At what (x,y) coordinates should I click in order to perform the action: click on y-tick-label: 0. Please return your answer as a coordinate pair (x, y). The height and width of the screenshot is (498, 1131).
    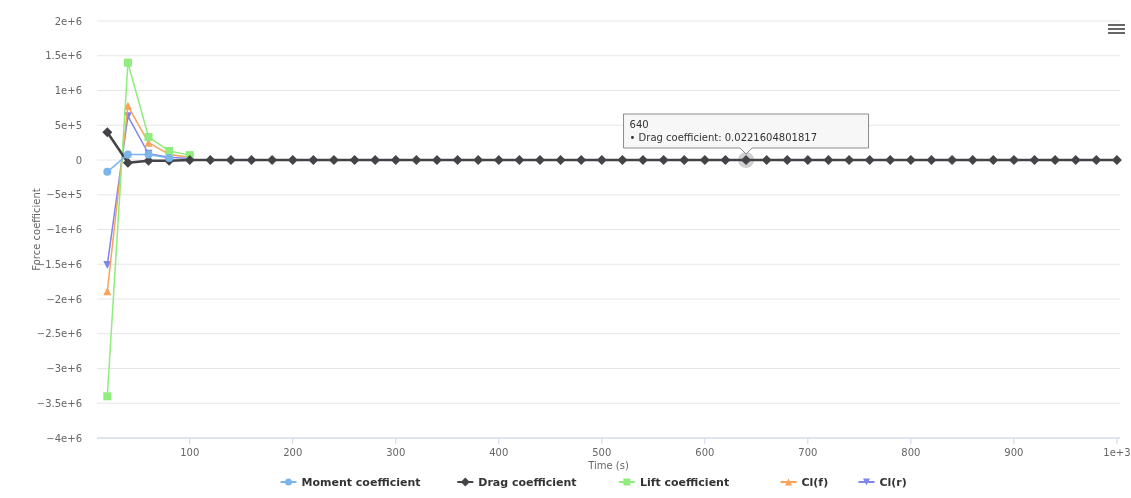
    Looking at the image, I should click on (78, 160).